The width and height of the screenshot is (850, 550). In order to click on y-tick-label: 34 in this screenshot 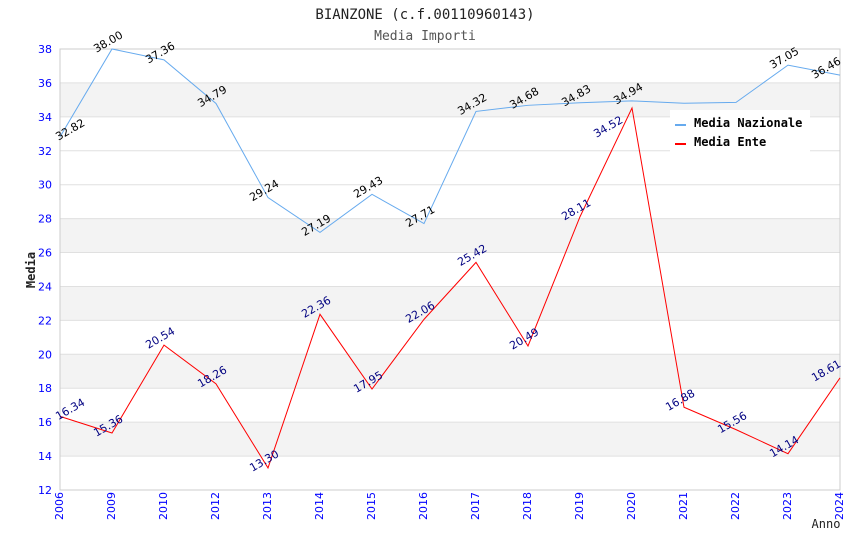, I will do `click(45, 117)`.